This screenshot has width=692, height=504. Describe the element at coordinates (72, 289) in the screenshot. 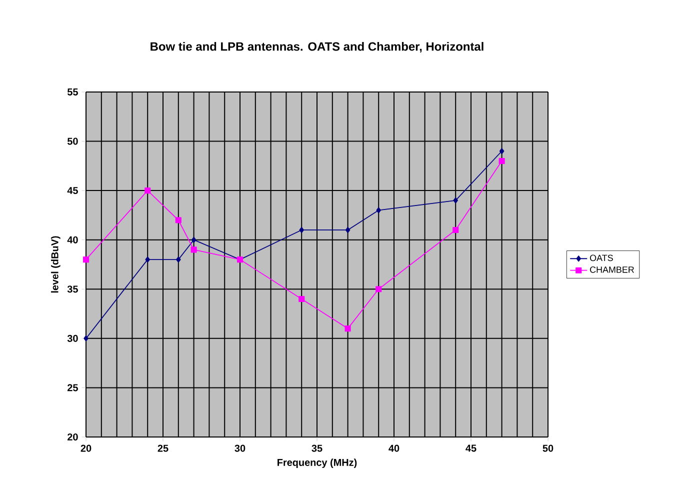

I see `y-tick-label: 35` at that location.